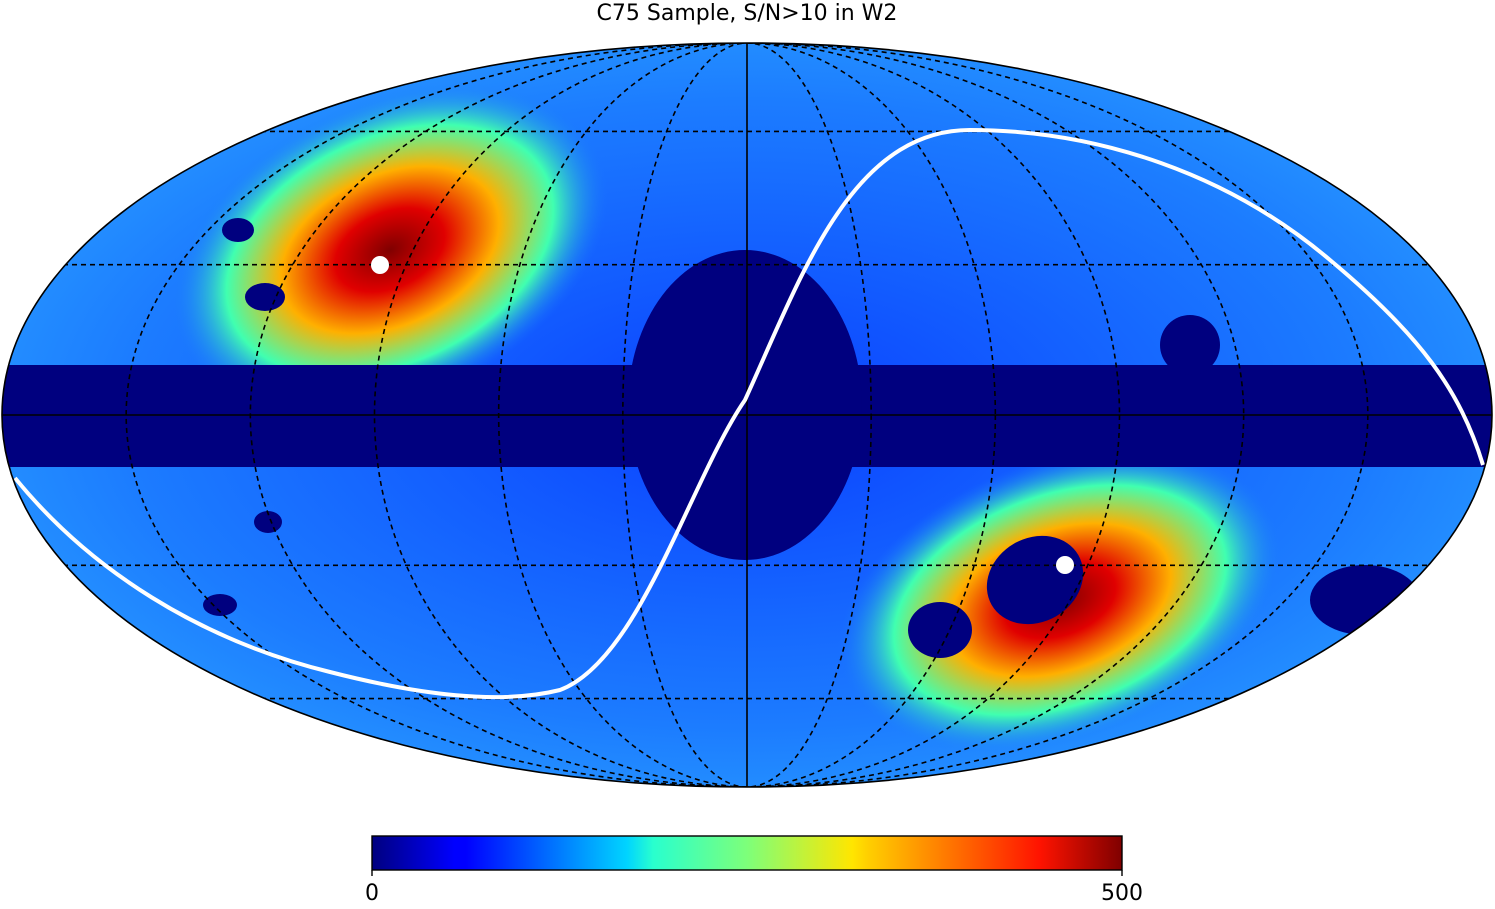  What do you see at coordinates (747, 13) in the screenshot?
I see `chart-title: C75 Sample, S/N>10 in W2` at bounding box center [747, 13].